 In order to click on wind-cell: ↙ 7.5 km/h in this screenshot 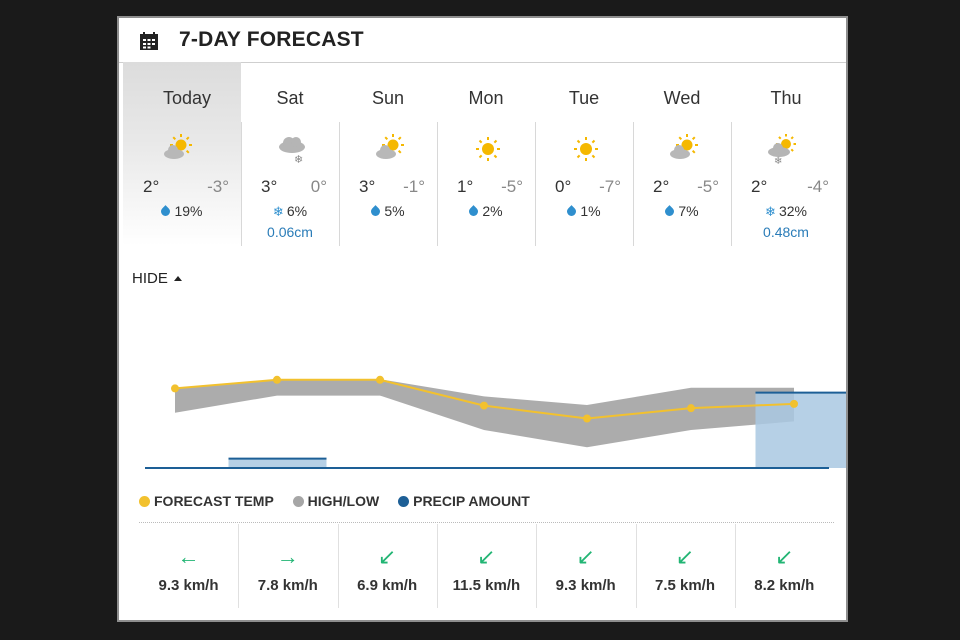, I will do `click(685, 566)`.